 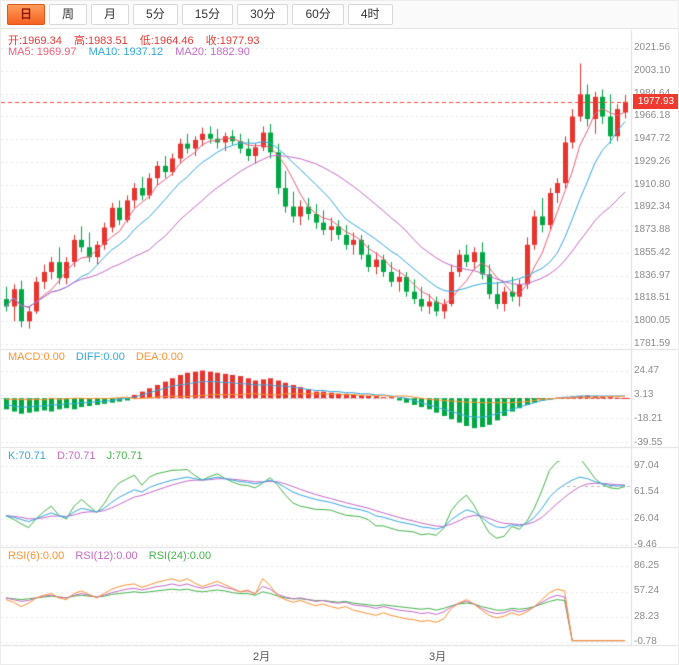 What do you see at coordinates (652, 207) in the screenshot?
I see `y-axis-label: 1892.34` at bounding box center [652, 207].